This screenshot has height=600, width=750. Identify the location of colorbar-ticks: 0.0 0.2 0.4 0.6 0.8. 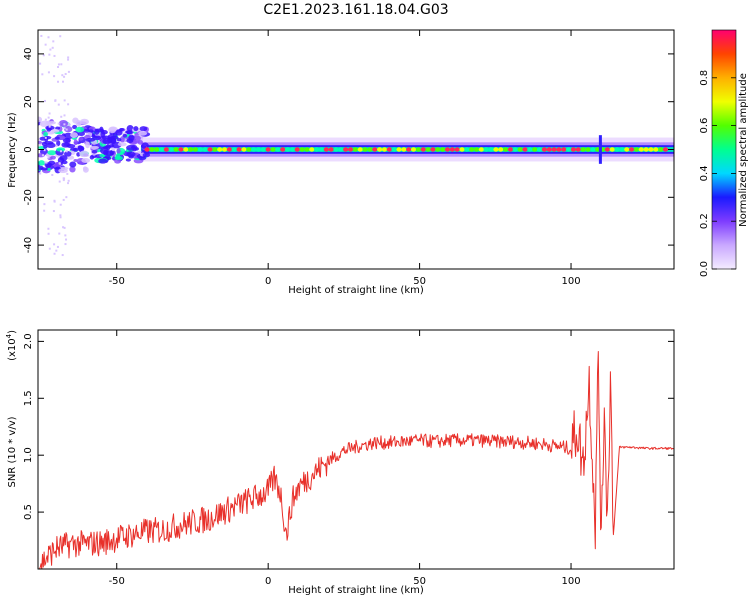
(717, 173).